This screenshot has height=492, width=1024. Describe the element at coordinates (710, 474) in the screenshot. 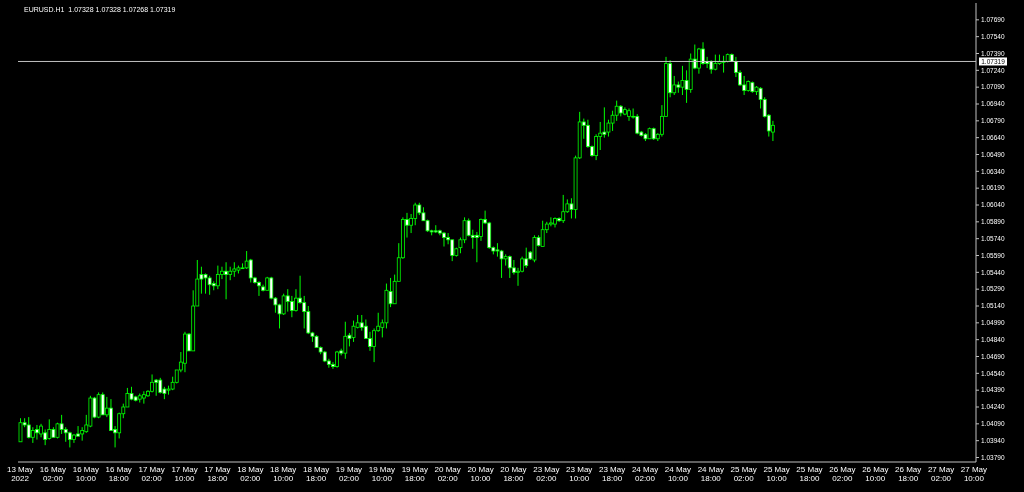

I see `x-tick-label: 24 May 18:00` at that location.